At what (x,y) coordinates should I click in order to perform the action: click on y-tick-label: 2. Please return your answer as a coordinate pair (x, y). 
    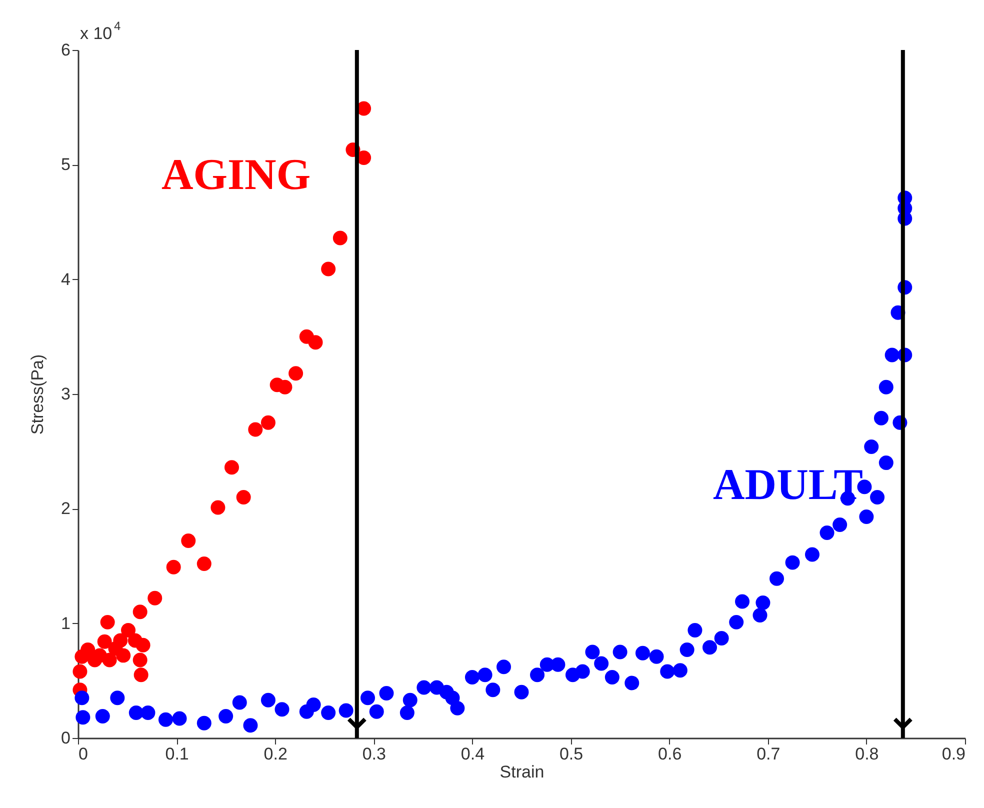
    Looking at the image, I should click on (65, 508).